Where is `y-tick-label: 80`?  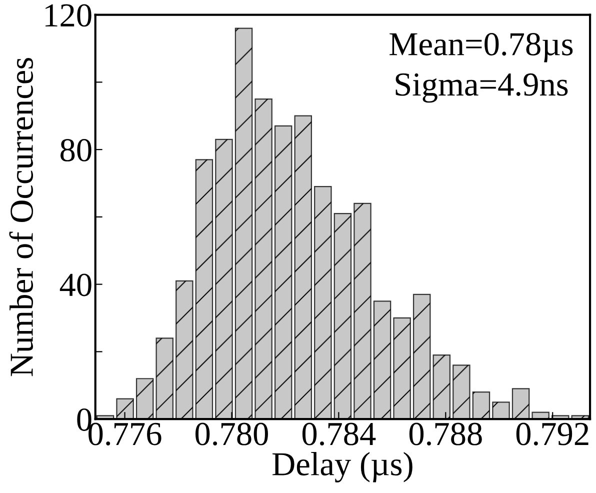
y-tick-label: 80 is located at coordinates (76, 150).